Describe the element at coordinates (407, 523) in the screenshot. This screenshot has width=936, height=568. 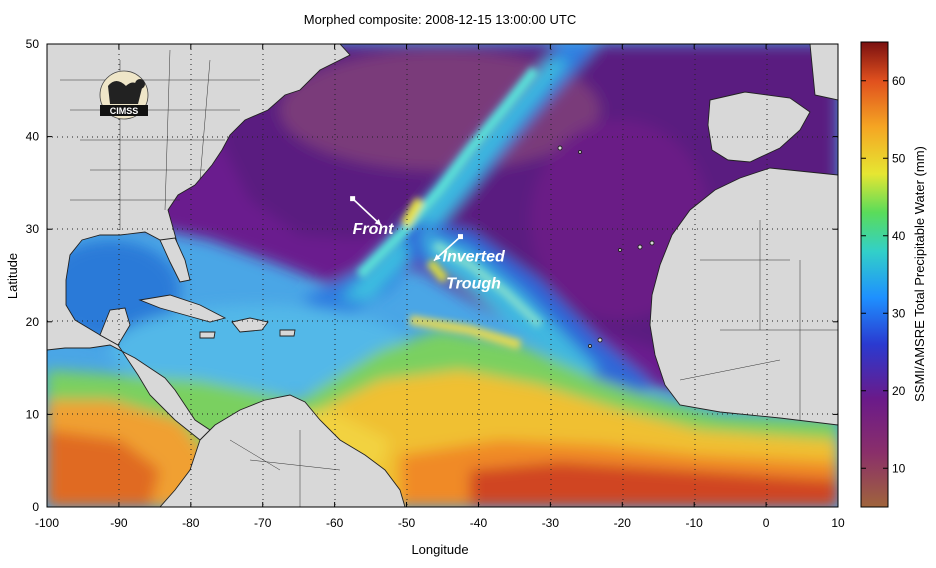
I see `x-tick-label: -50` at that location.